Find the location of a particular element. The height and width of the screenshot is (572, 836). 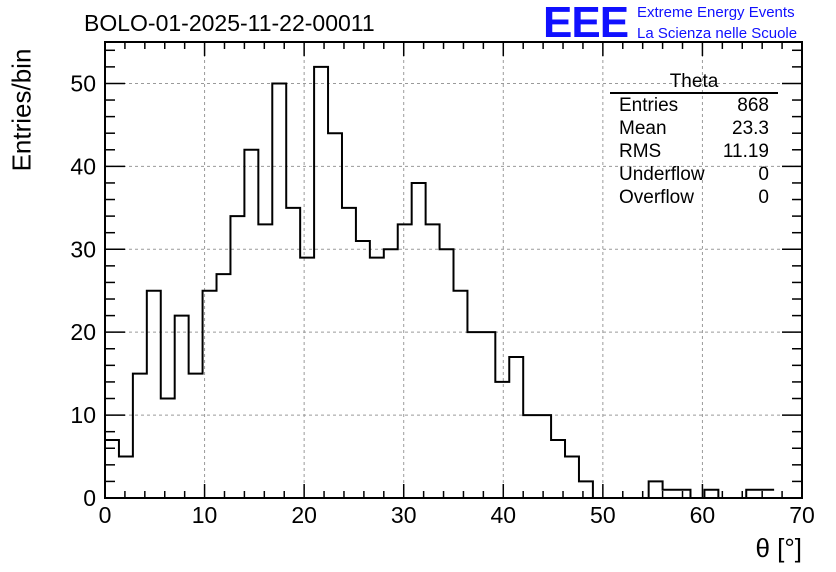

y-tick-label: 50 is located at coordinates (83, 83).